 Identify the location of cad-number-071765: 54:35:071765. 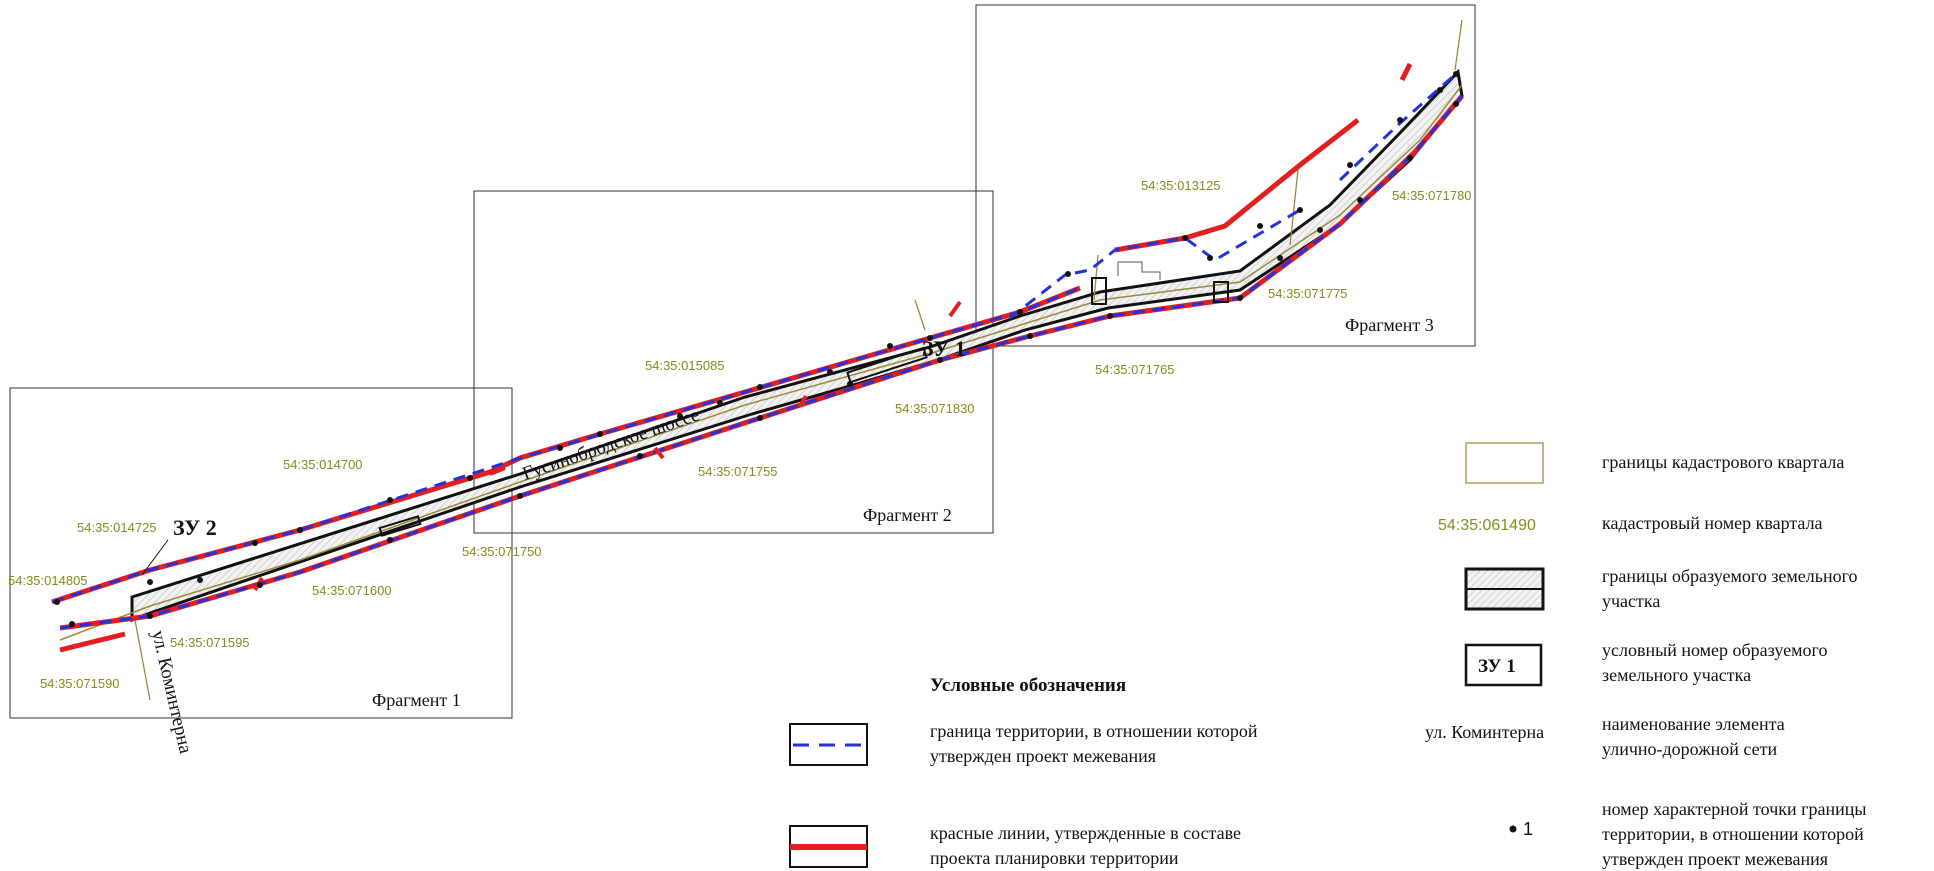
(1135, 369).